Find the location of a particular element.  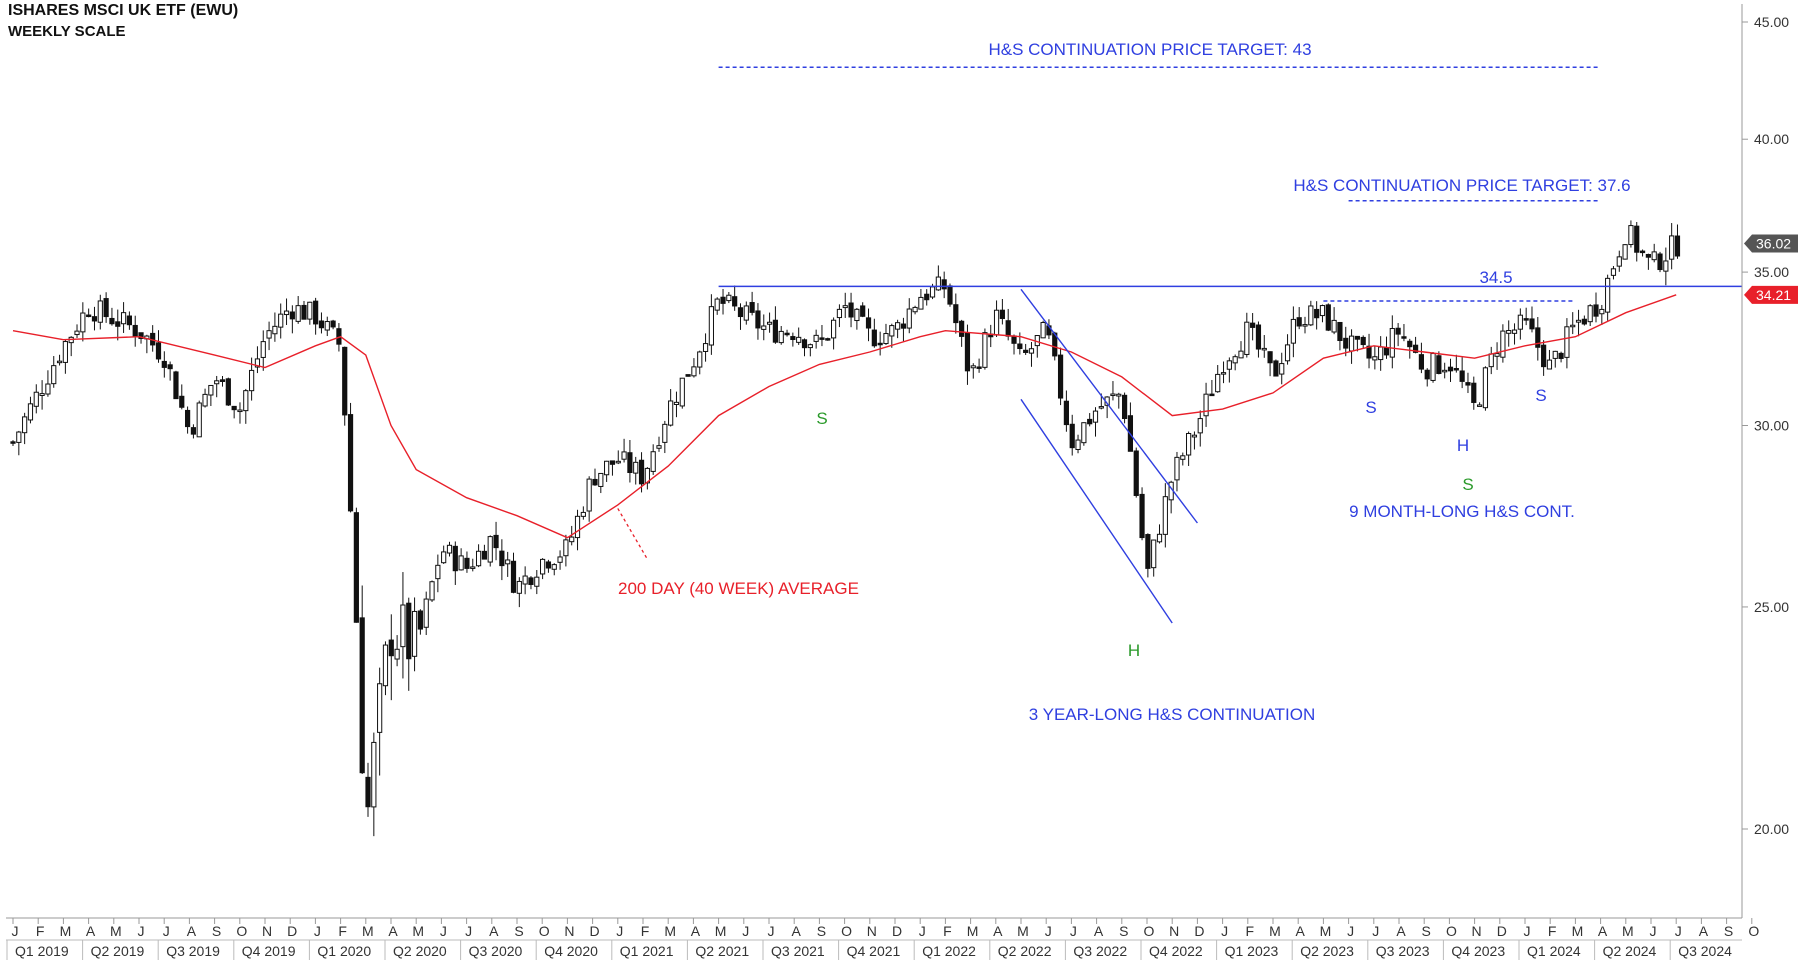

x-quarter-label: Q1 2024 is located at coordinates (1554, 951).